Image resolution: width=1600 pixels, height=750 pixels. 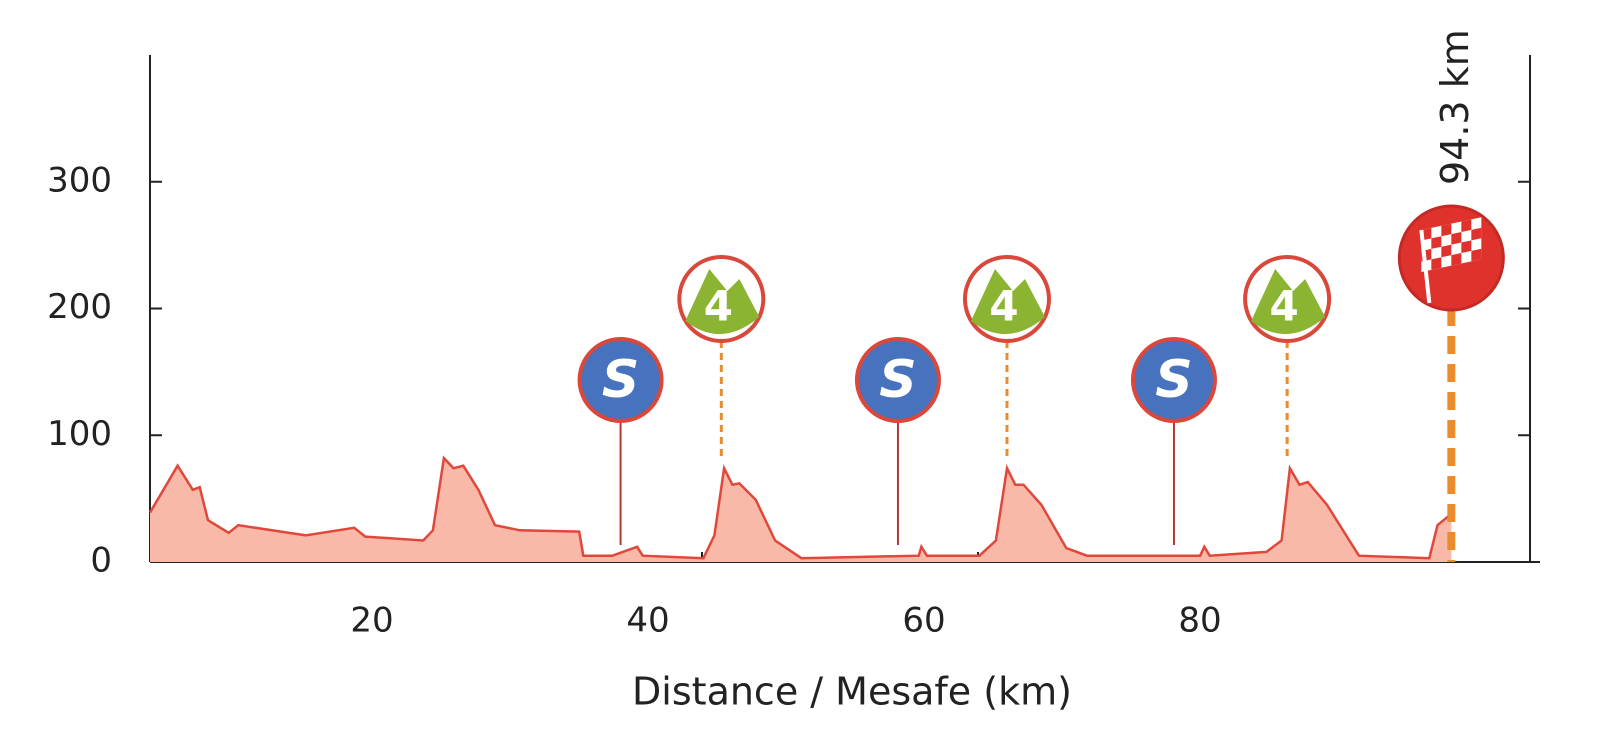 What do you see at coordinates (79, 180) in the screenshot?
I see `y-tick-label: 300` at bounding box center [79, 180].